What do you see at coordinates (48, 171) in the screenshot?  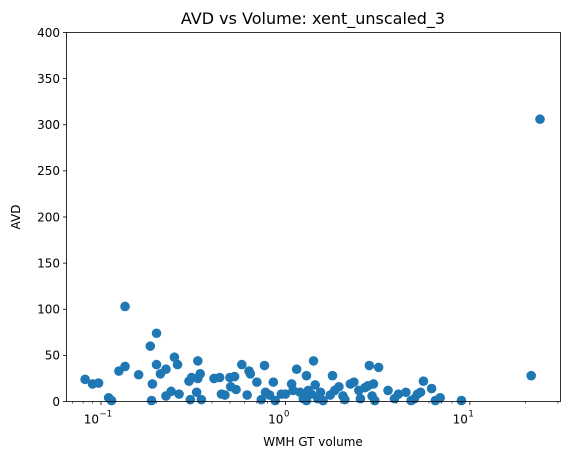 I see `y-tick-label: 250` at bounding box center [48, 171].